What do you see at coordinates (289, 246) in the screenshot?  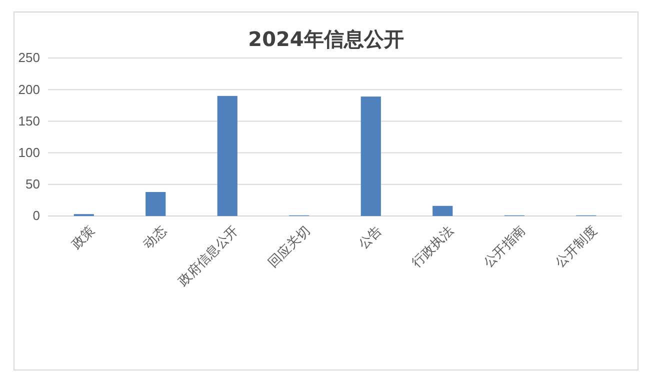 I see `x-tick-label: 回应关切` at bounding box center [289, 246].